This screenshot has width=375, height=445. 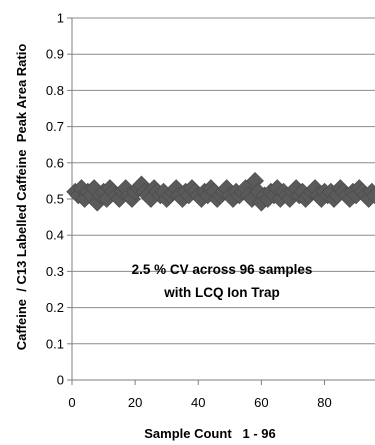 I want to click on y-tick-label: 0.5, so click(x=55, y=199).